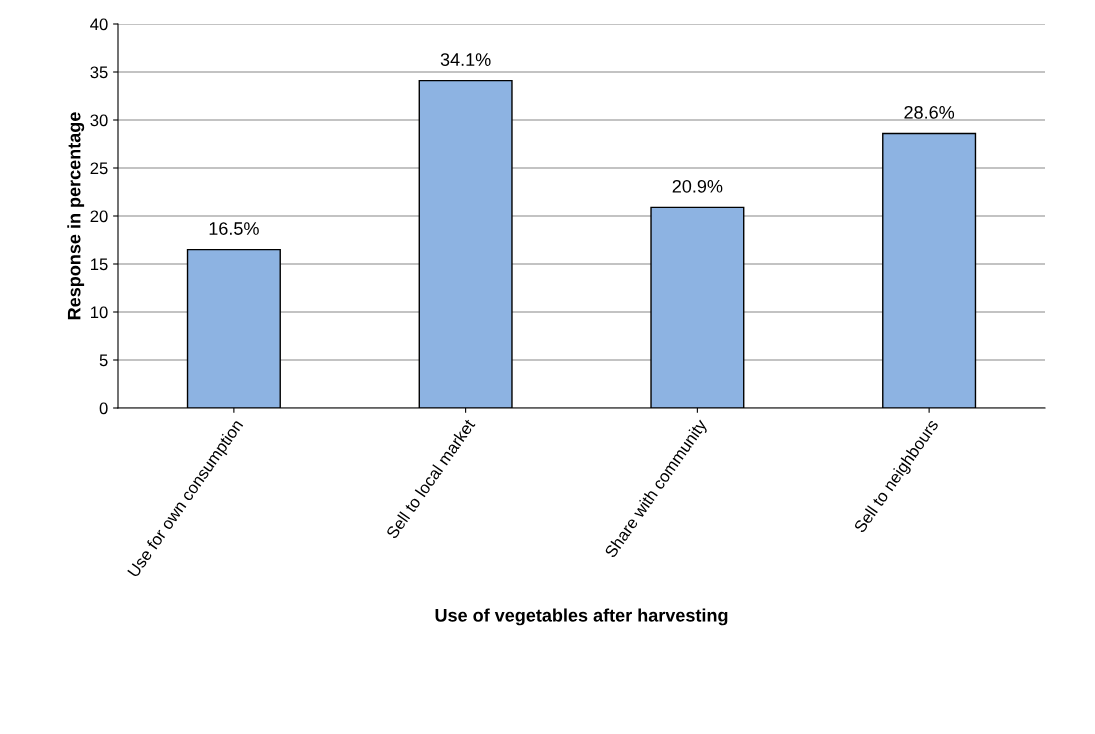 The image size is (1095, 734). Describe the element at coordinates (103, 408) in the screenshot. I see `y-tick-label: 0` at that location.